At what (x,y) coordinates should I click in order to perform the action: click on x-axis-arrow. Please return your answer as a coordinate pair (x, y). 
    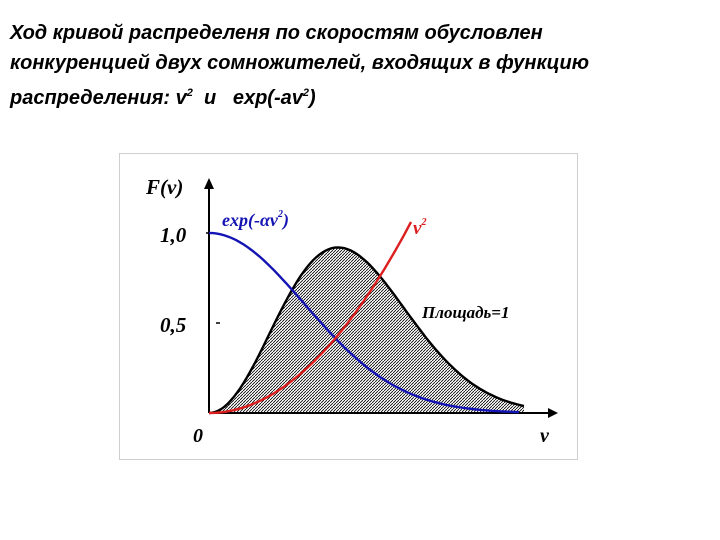
    Looking at the image, I should click on (553, 413).